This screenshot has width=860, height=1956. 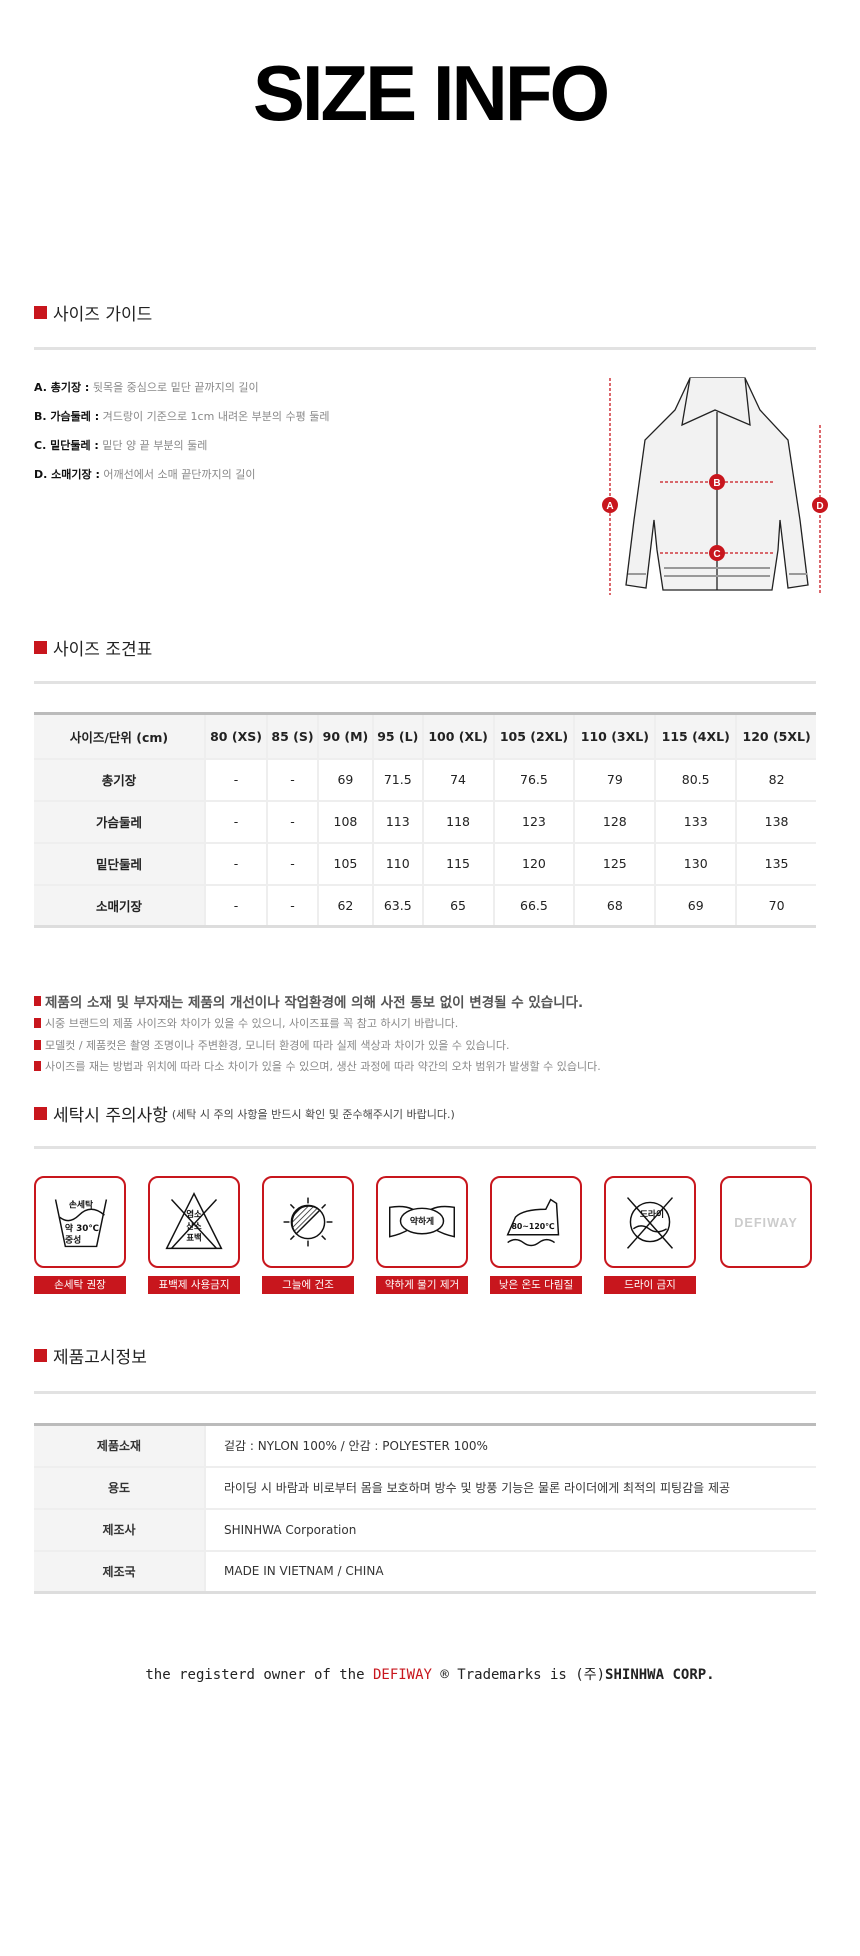 What do you see at coordinates (716, 554) in the screenshot?
I see `marker-c: C` at bounding box center [716, 554].